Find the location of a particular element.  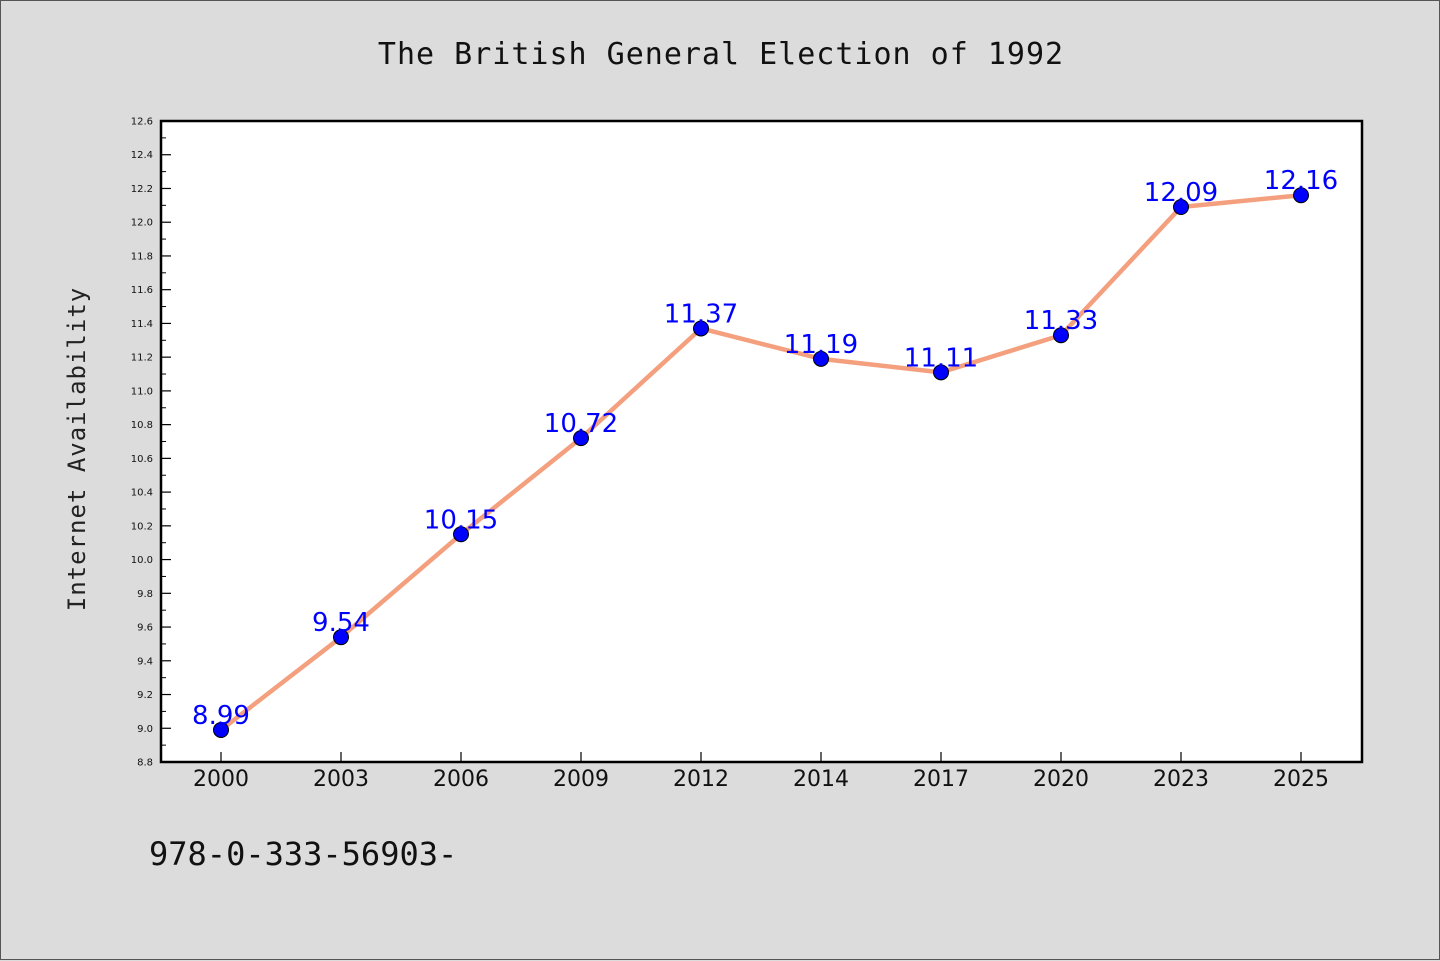

y-tick-label: 10.6 is located at coordinates (142, 459).